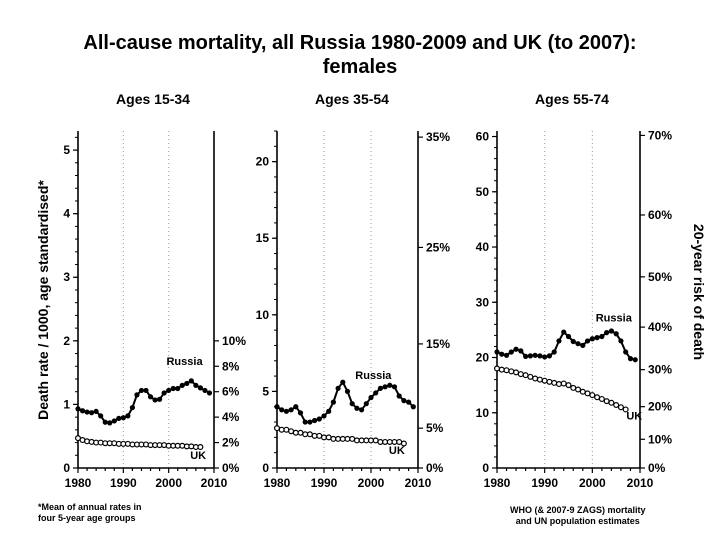 The height and width of the screenshot is (540, 720). Describe the element at coordinates (234, 341) in the screenshot. I see `panel-1-right-tick-label: 10%` at that location.